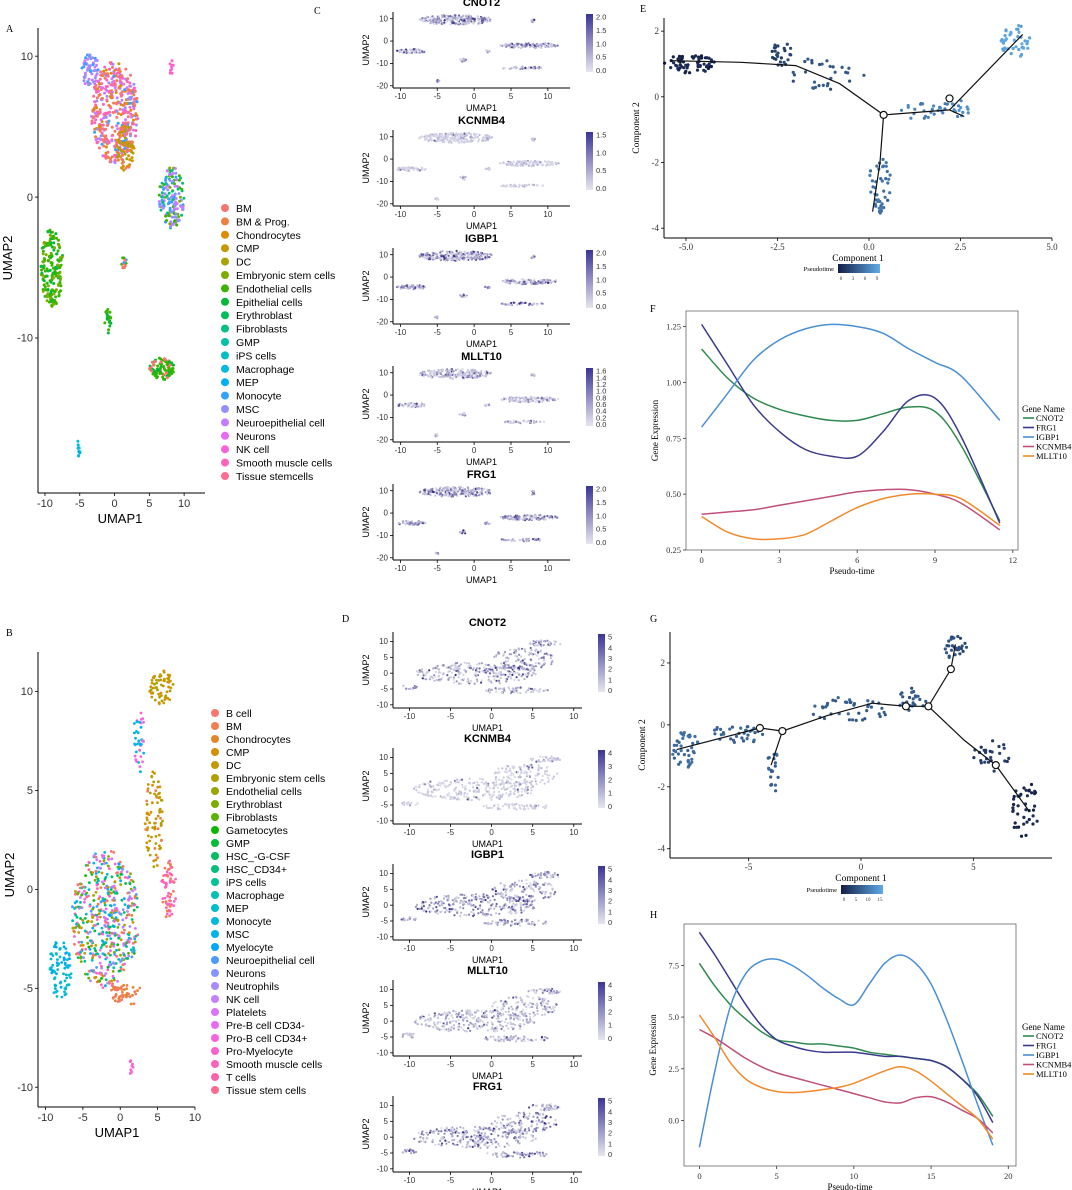 Image resolution: width=1072 pixels, height=1190 pixels. Describe the element at coordinates (114, 504) in the screenshot. I see `umap-a-xtick-label: 0` at that location.